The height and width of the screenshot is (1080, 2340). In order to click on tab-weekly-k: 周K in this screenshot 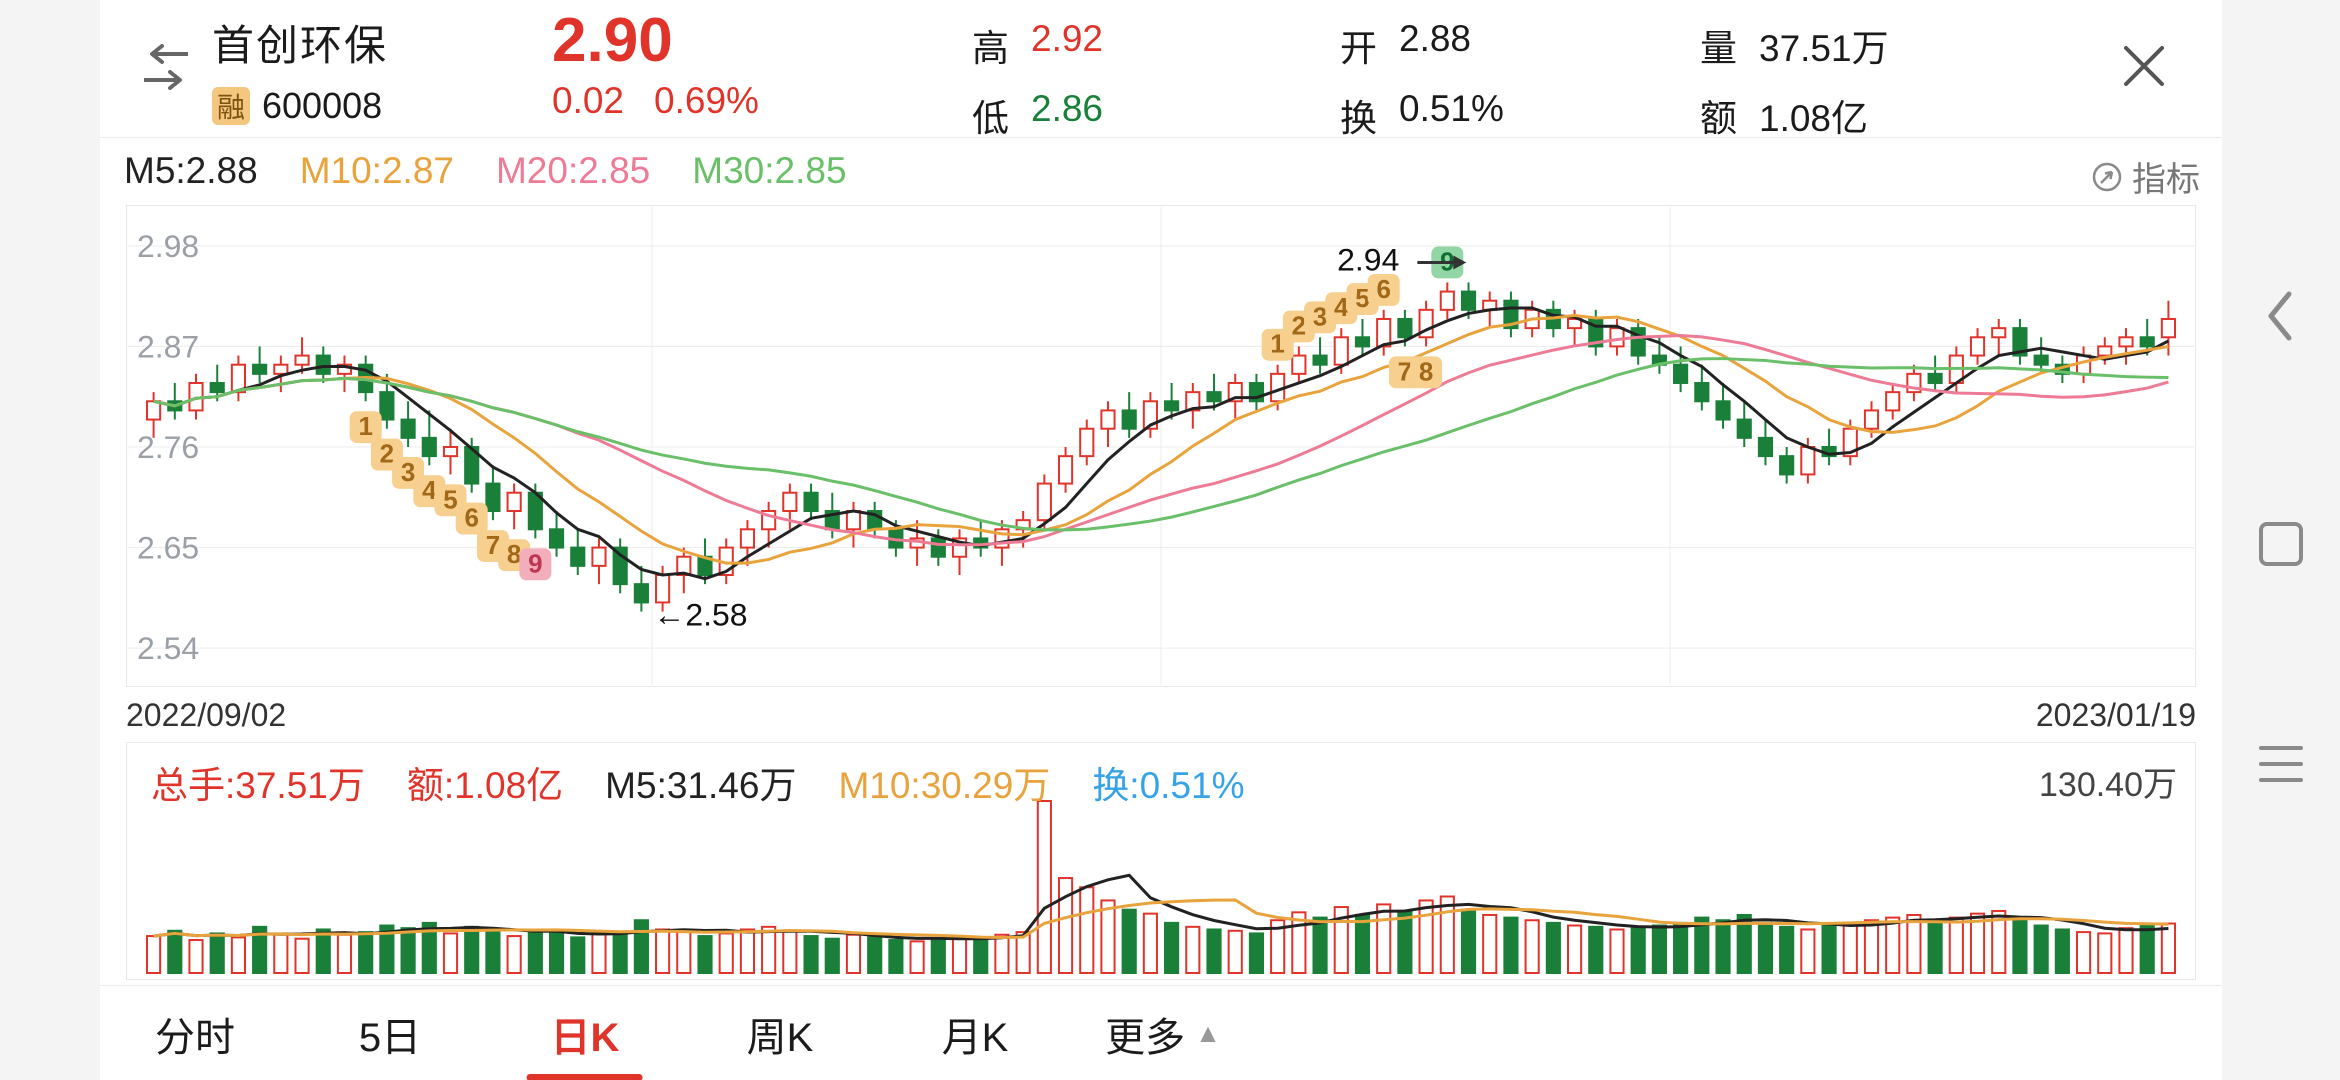, I will do `click(780, 1033)`.